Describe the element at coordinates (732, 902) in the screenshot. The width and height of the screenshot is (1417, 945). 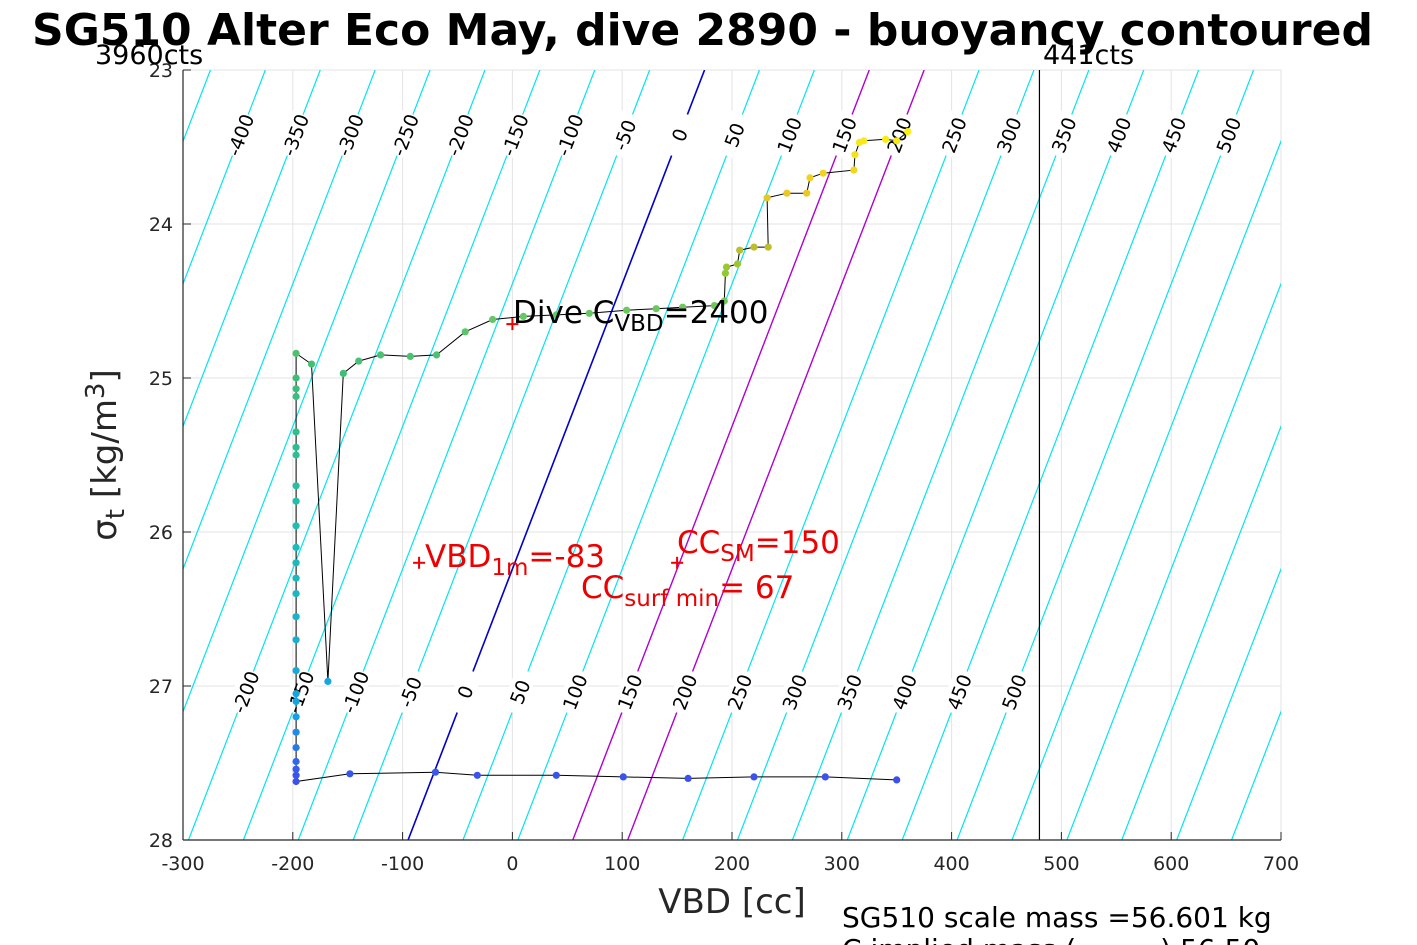
I see `x-axis-label: VBD [cc]` at that location.